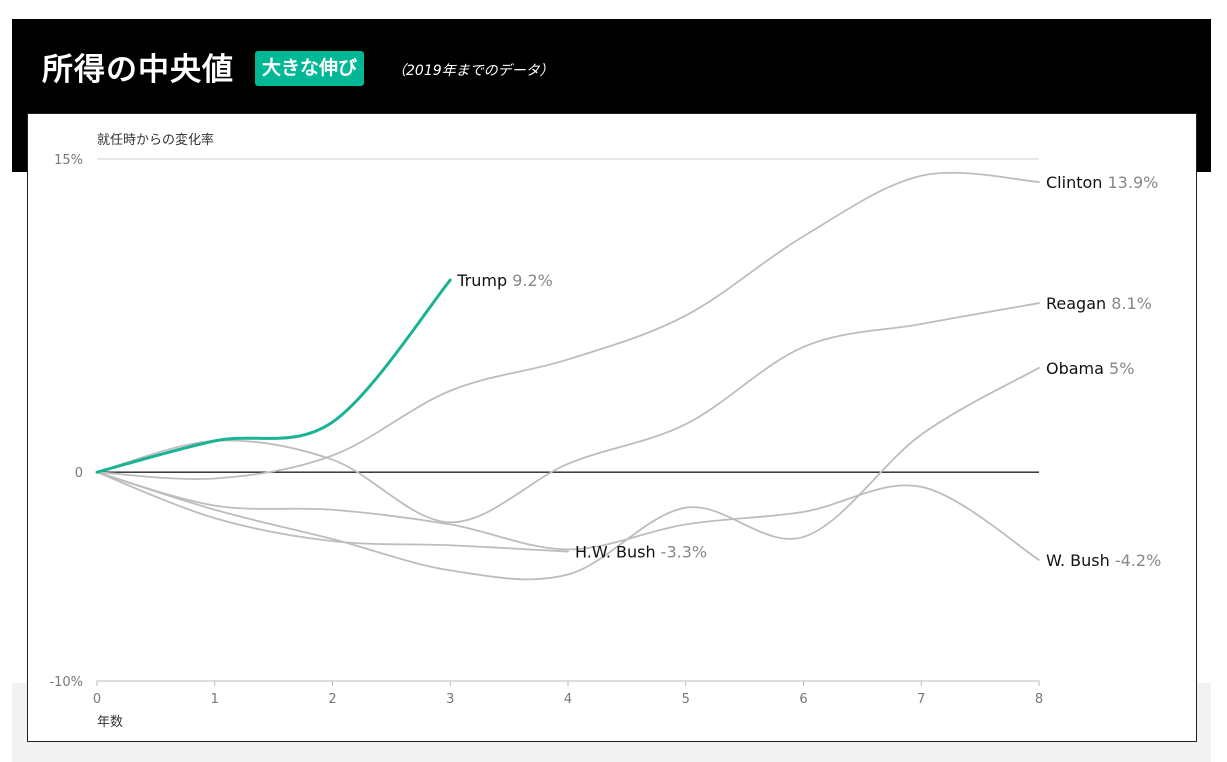 The width and height of the screenshot is (1227, 762). I want to click on x-tick-label: 6, so click(803, 699).